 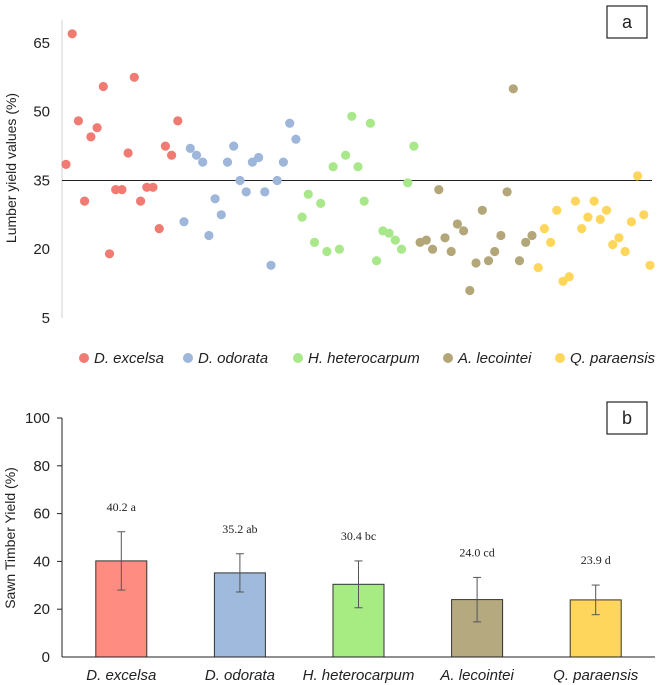 What do you see at coordinates (41, 180) in the screenshot?
I see `scatter-y-tick-label: 35` at bounding box center [41, 180].